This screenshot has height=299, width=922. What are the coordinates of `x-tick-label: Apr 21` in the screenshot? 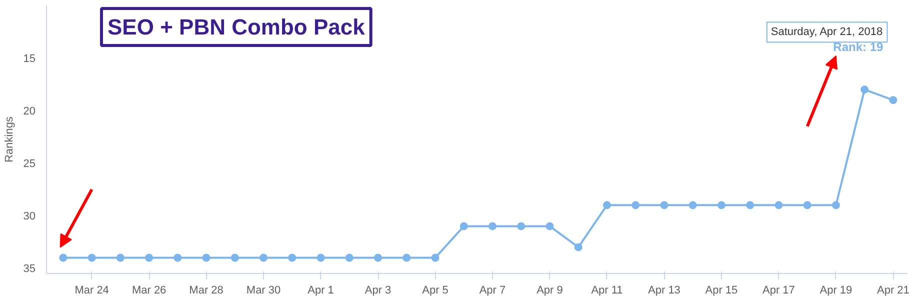 It's located at (893, 290).